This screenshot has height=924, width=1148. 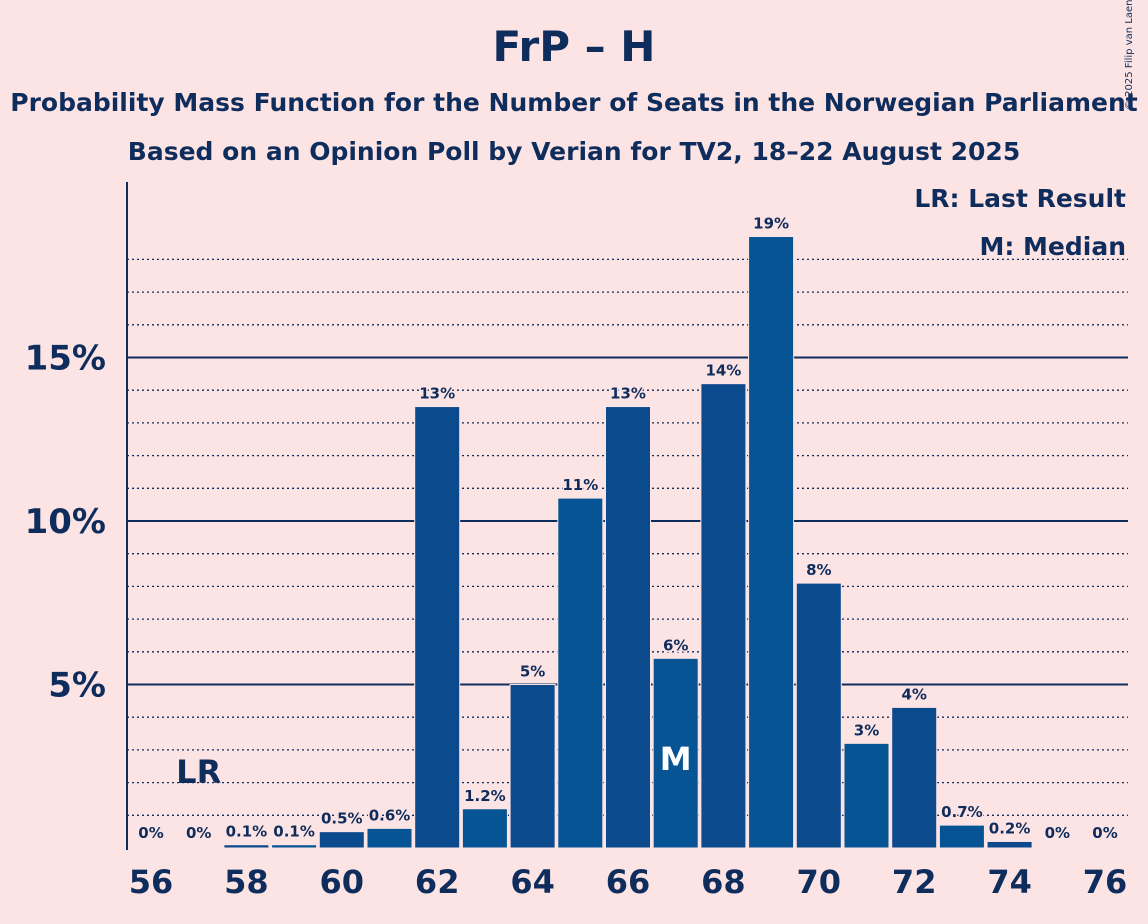 What do you see at coordinates (914, 882) in the screenshot?
I see `x-tick-label: 72` at bounding box center [914, 882].